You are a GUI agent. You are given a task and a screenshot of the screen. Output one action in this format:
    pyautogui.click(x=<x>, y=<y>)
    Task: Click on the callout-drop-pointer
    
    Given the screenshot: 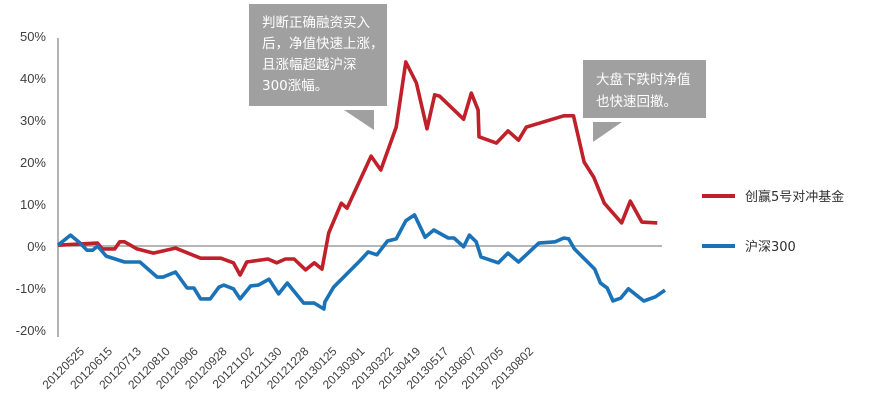 What is the action you would take?
    pyautogui.click(x=607, y=132)
    